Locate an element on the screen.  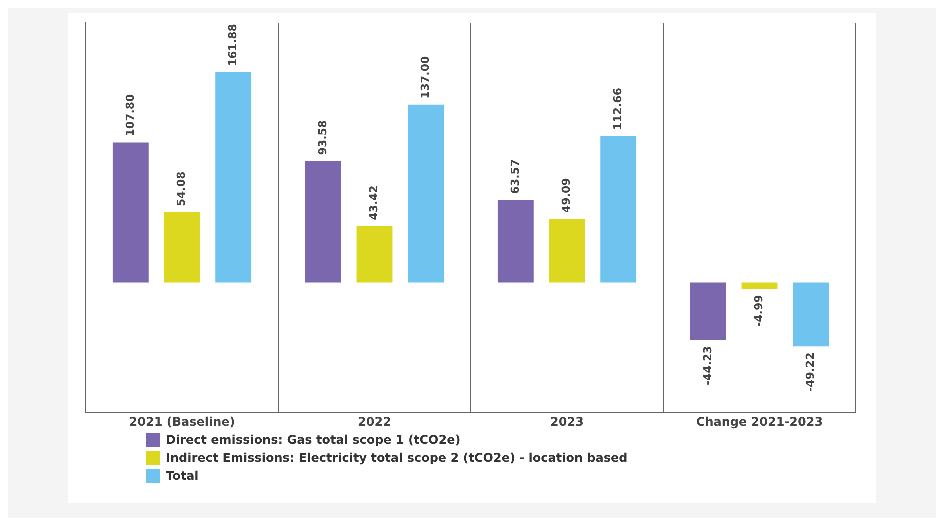
data-label: 137.00 is located at coordinates (425, 77).